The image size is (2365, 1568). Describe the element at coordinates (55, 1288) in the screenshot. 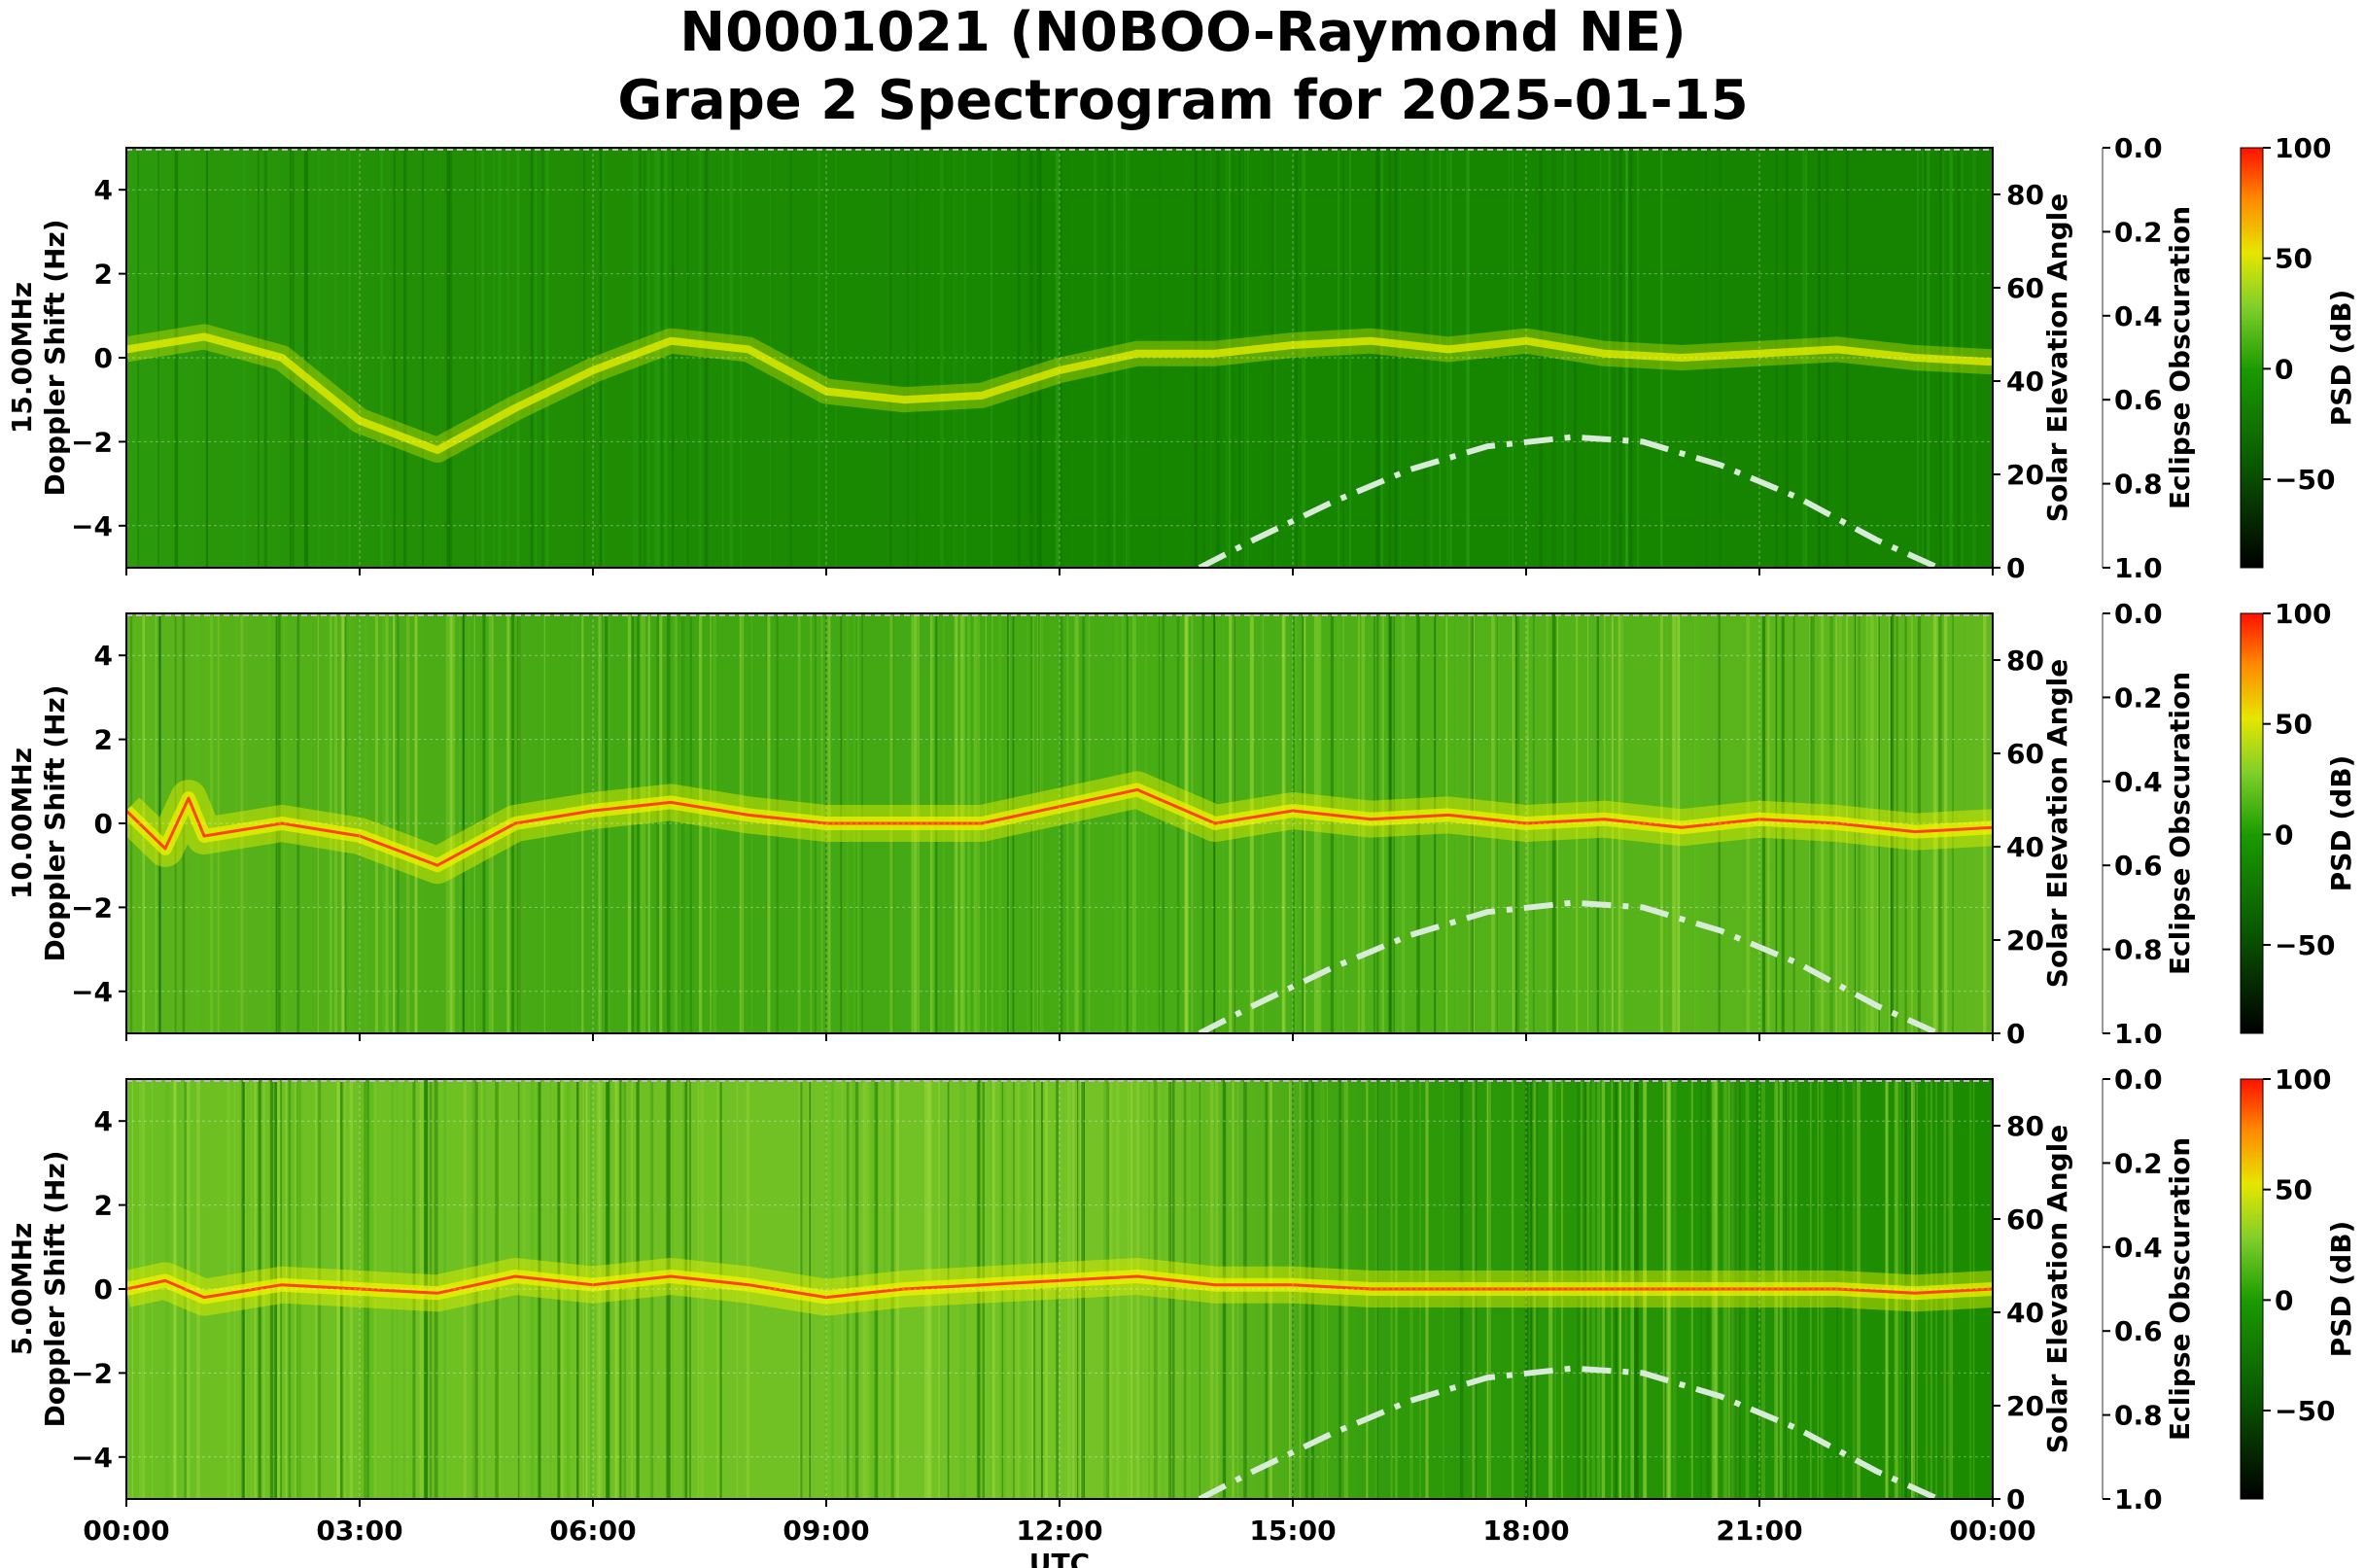

I see `y-axis-label-doppler: Doppler Shift (Hz)` at that location.